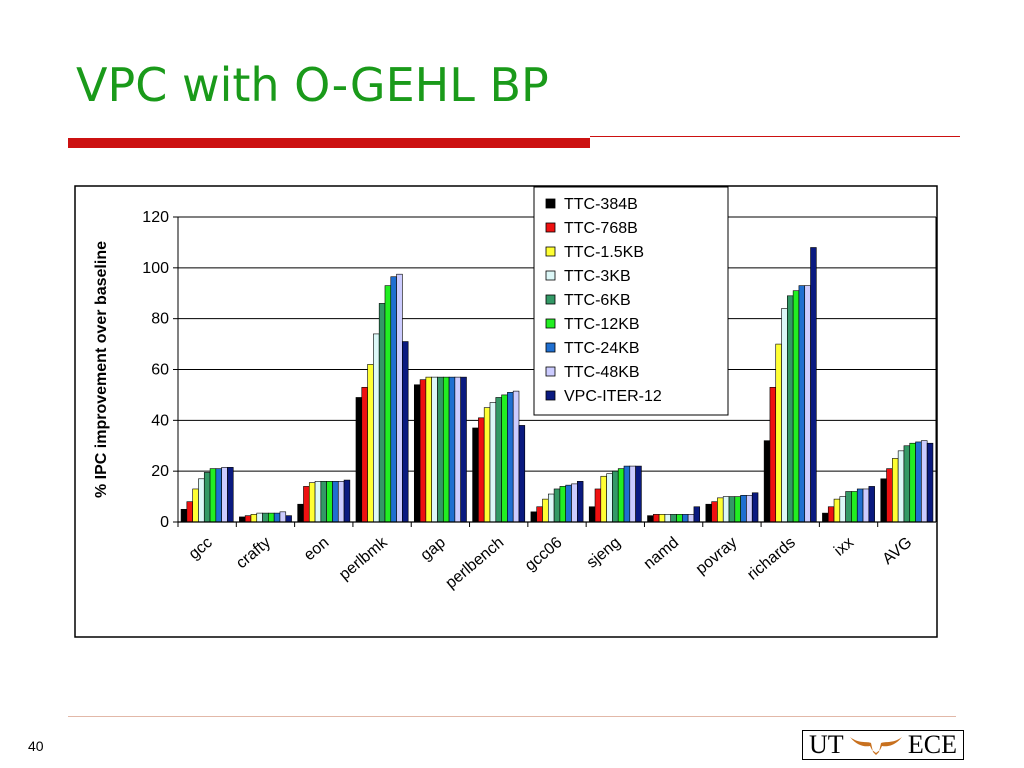  I want to click on title-underline-thick, so click(329, 143).